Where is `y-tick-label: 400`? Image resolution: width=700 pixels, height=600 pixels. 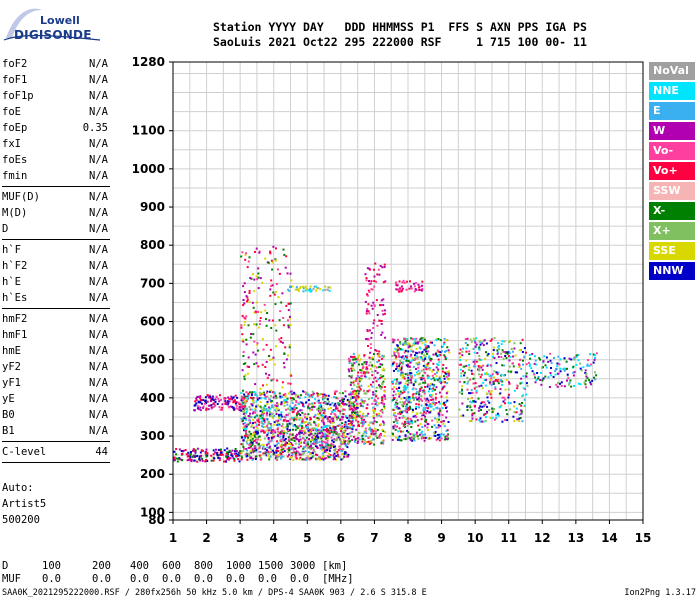 y-tick-label: 400 is located at coordinates (152, 398).